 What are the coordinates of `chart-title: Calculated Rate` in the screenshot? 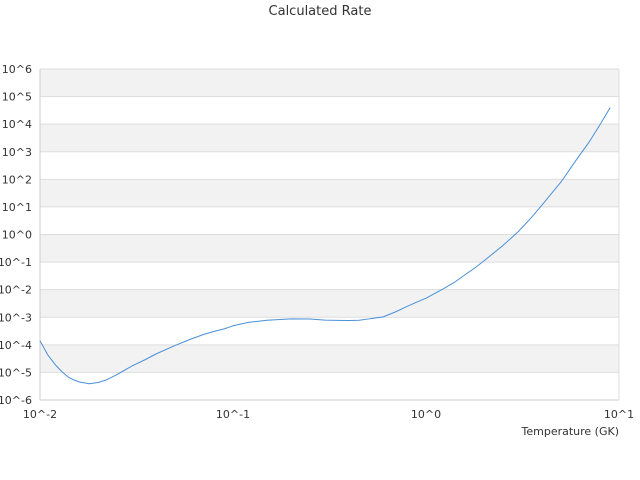 It's located at (320, 11).